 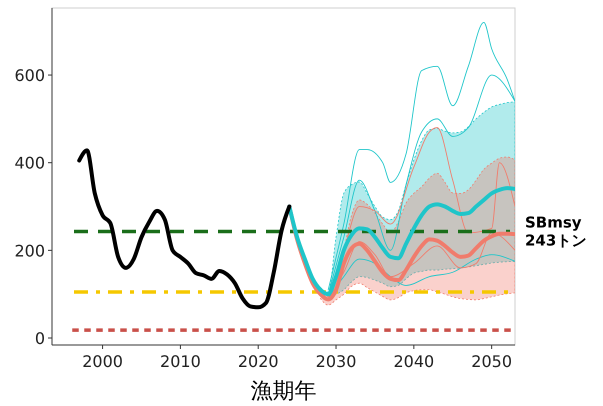 I want to click on y-tick-label: 200, so click(x=29, y=250).